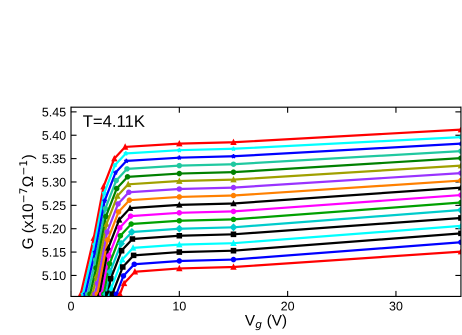 The image size is (462, 335). I want to click on x-tick-label: 0, so click(71, 306).